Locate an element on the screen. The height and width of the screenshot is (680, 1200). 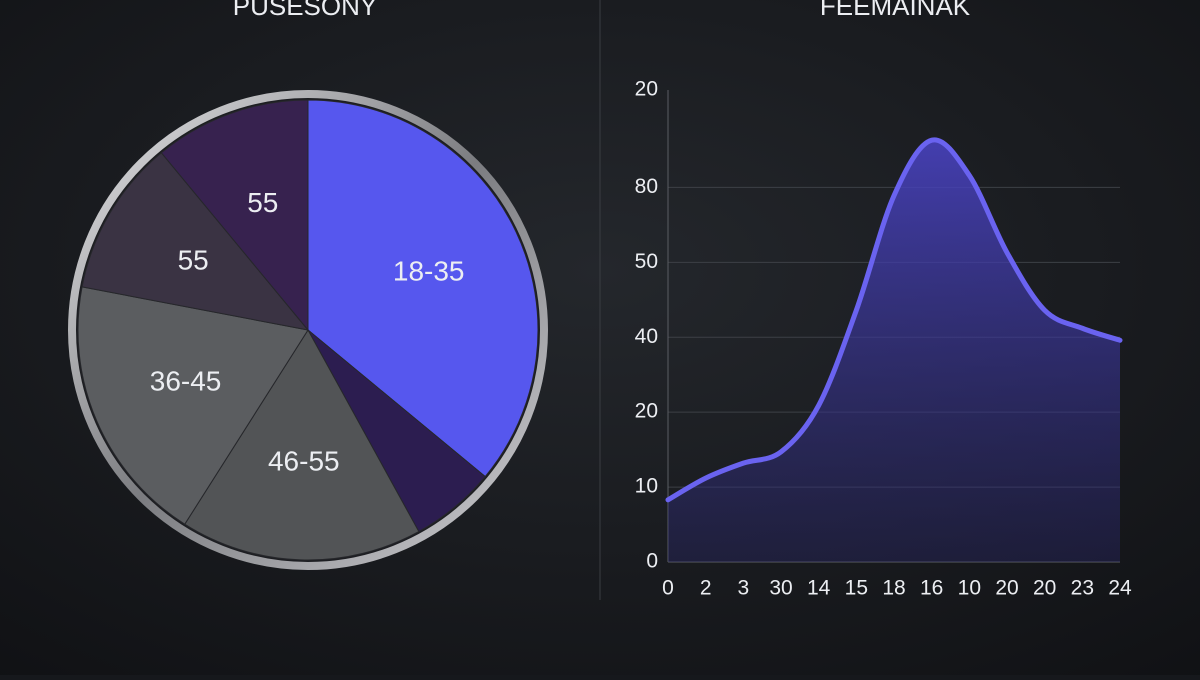
x-tick-label: 14 is located at coordinates (819, 588).